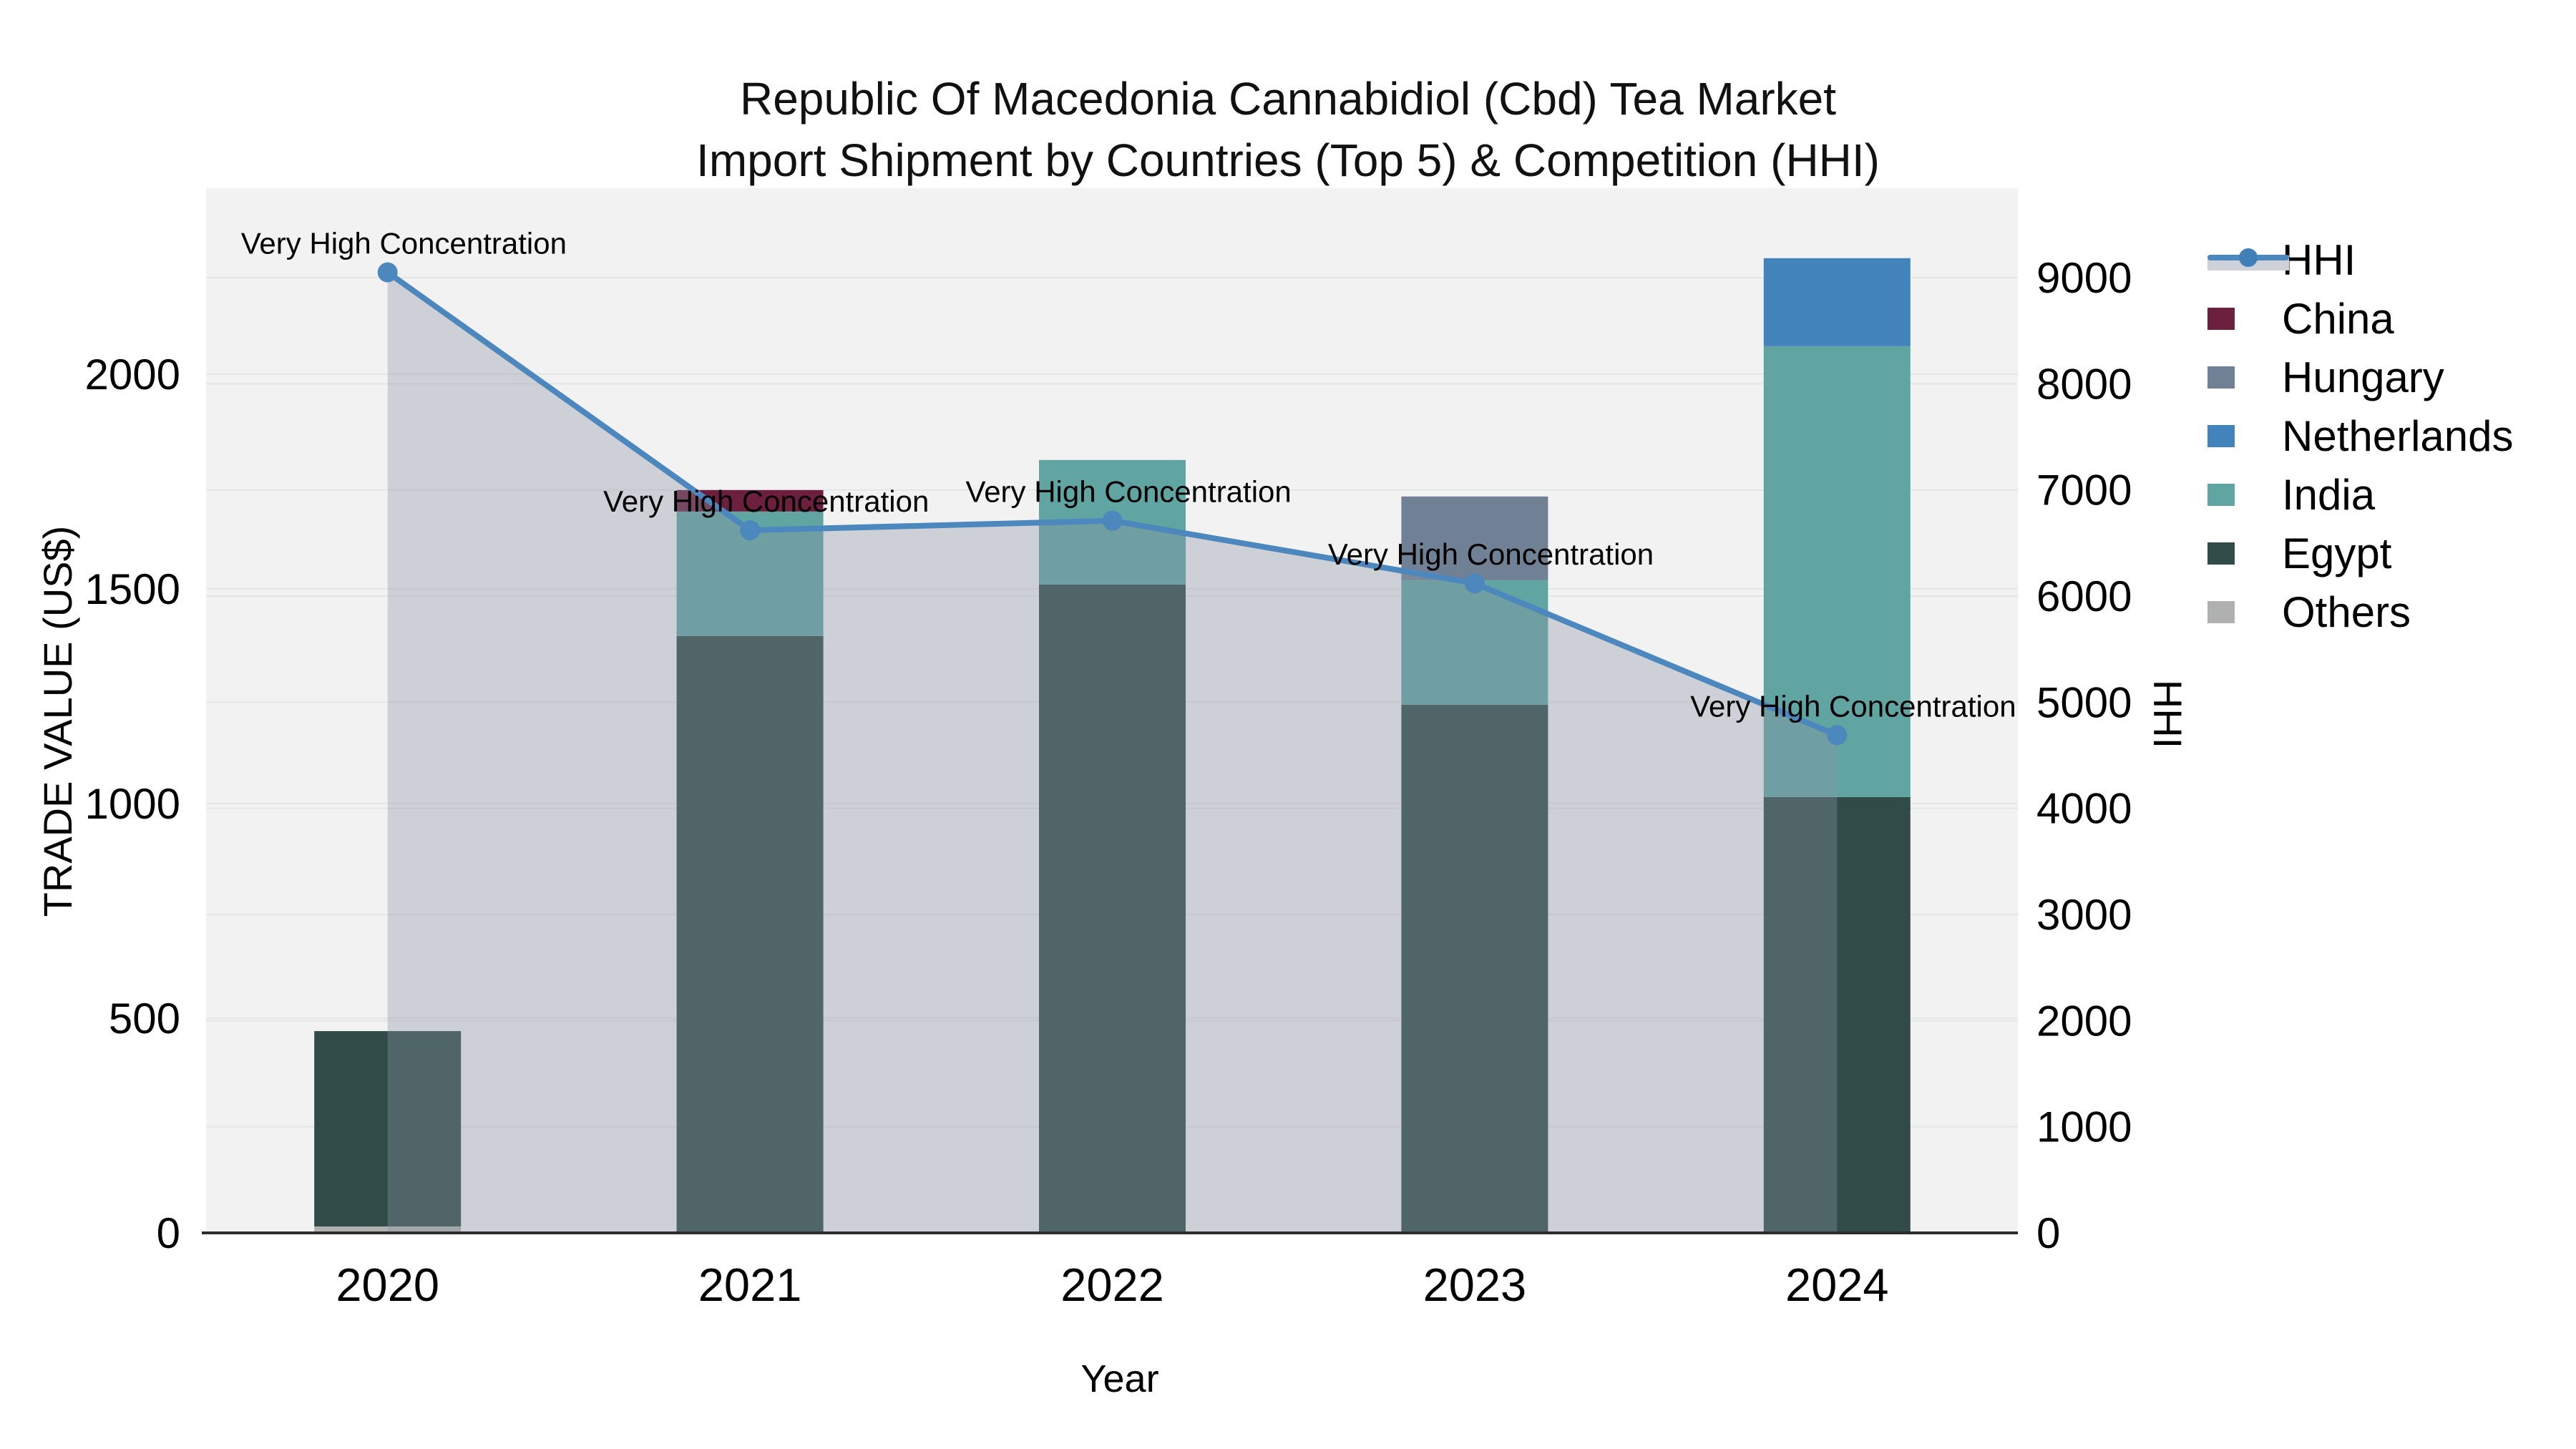  Describe the element at coordinates (1474, 968) in the screenshot. I see `bar-segment-egypt-2023` at that location.